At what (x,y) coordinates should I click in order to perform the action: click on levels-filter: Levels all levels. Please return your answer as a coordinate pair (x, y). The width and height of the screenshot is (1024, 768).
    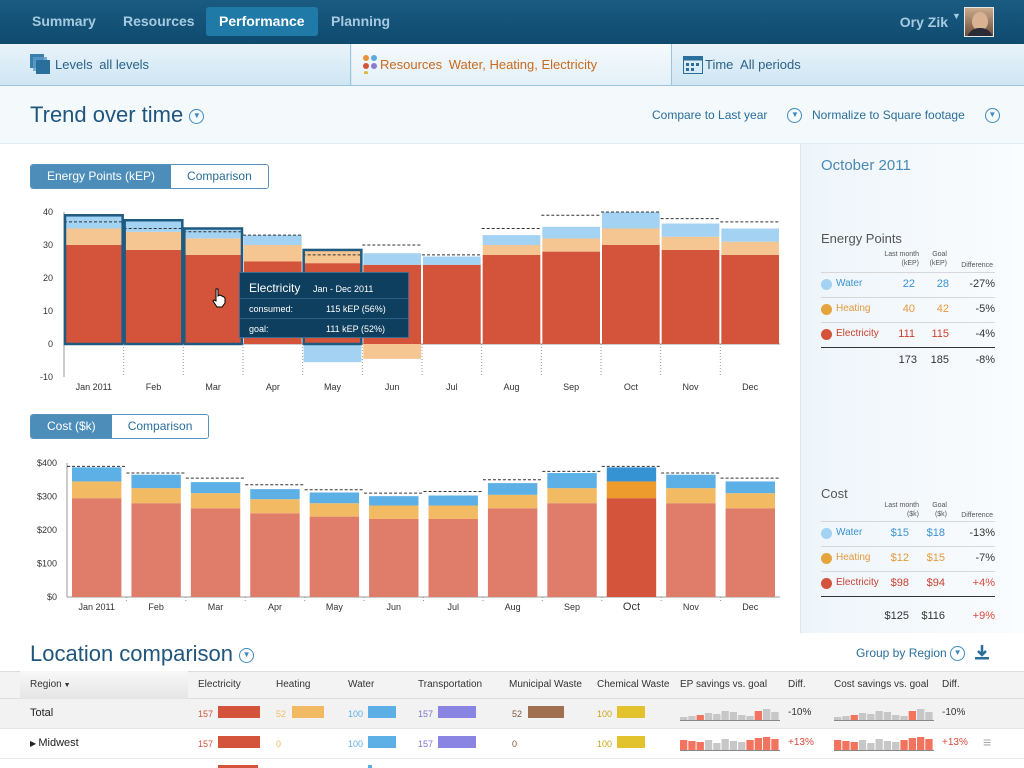
    Looking at the image, I should click on (175, 64).